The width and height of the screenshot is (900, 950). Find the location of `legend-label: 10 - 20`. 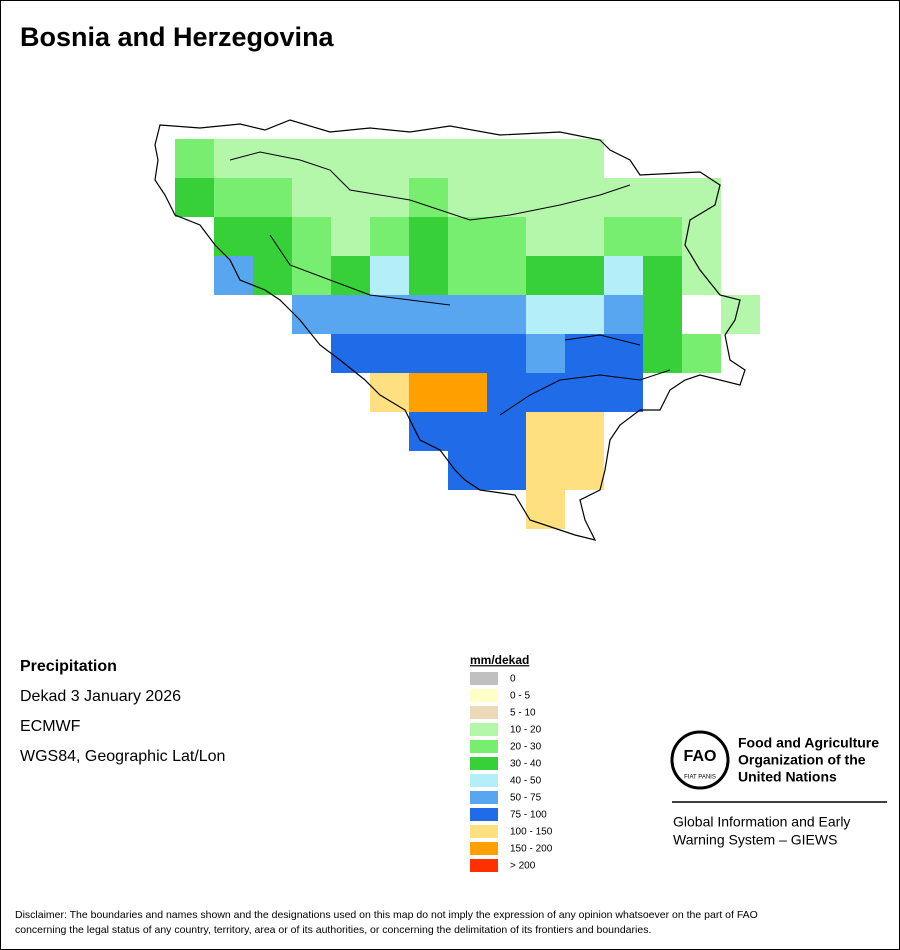

legend-label: 10 - 20 is located at coordinates (526, 730).